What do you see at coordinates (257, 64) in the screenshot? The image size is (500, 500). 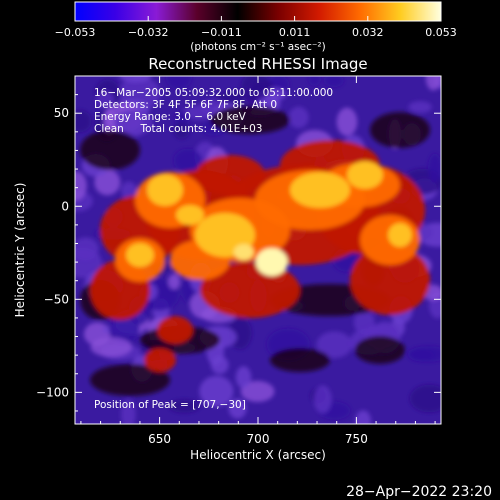 I see `plot-title: Reconstructed RHESSI Image` at bounding box center [257, 64].